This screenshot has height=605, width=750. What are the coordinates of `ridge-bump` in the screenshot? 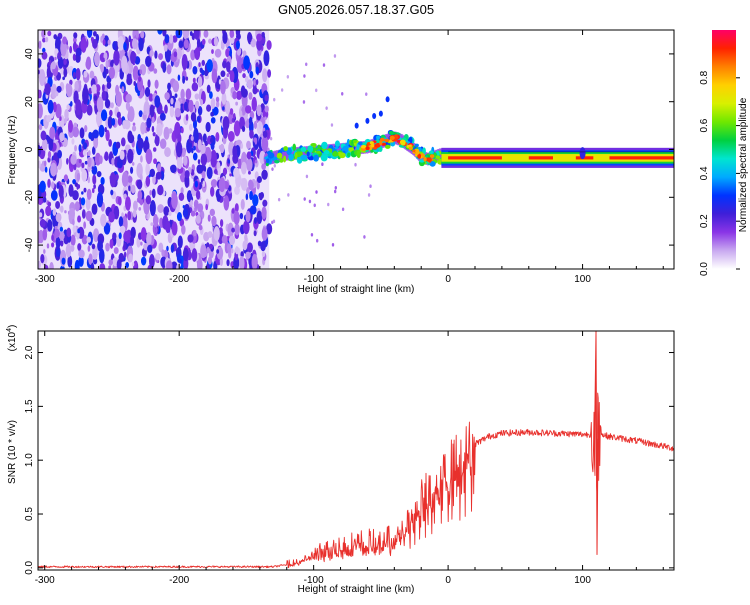 It's located at (582, 153).